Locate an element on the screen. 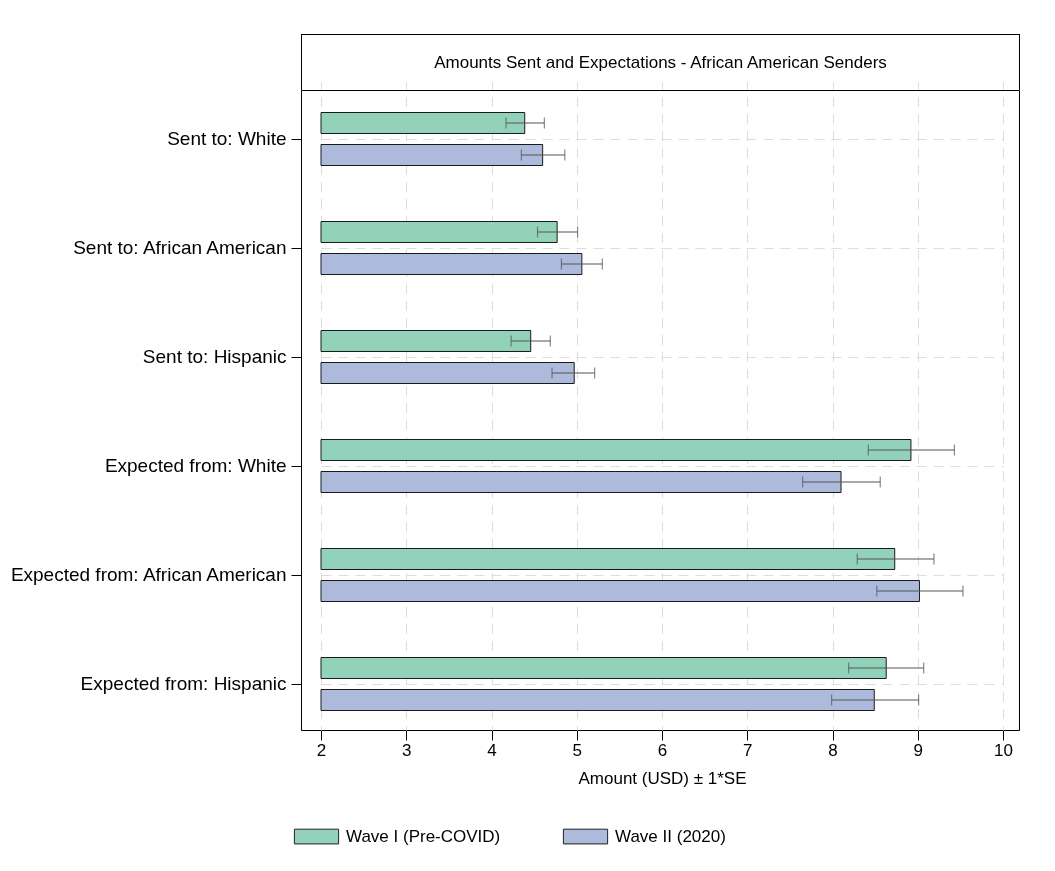 This screenshot has width=1055, height=871. y-tick-label: Sent to: White is located at coordinates (227, 138).